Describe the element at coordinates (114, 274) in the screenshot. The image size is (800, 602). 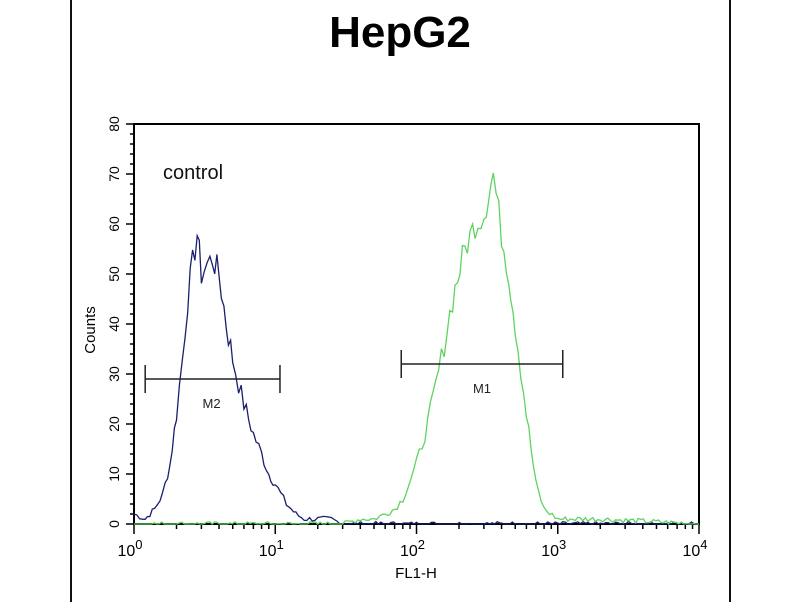
I see `y-tick-label: 50` at that location.